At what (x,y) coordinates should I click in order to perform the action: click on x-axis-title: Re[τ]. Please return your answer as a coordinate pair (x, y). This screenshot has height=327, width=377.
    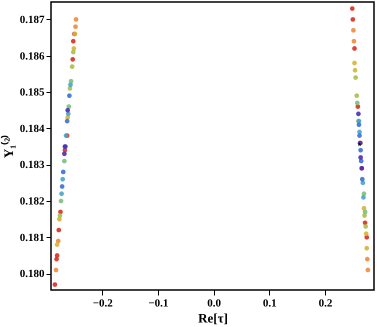
    Looking at the image, I should click on (213, 318).